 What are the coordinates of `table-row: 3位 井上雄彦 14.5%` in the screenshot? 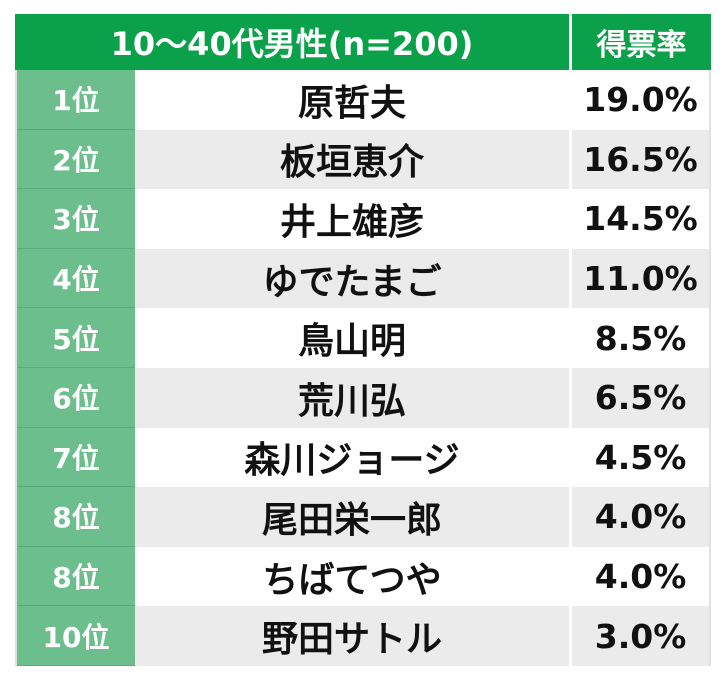 It's located at (363, 219).